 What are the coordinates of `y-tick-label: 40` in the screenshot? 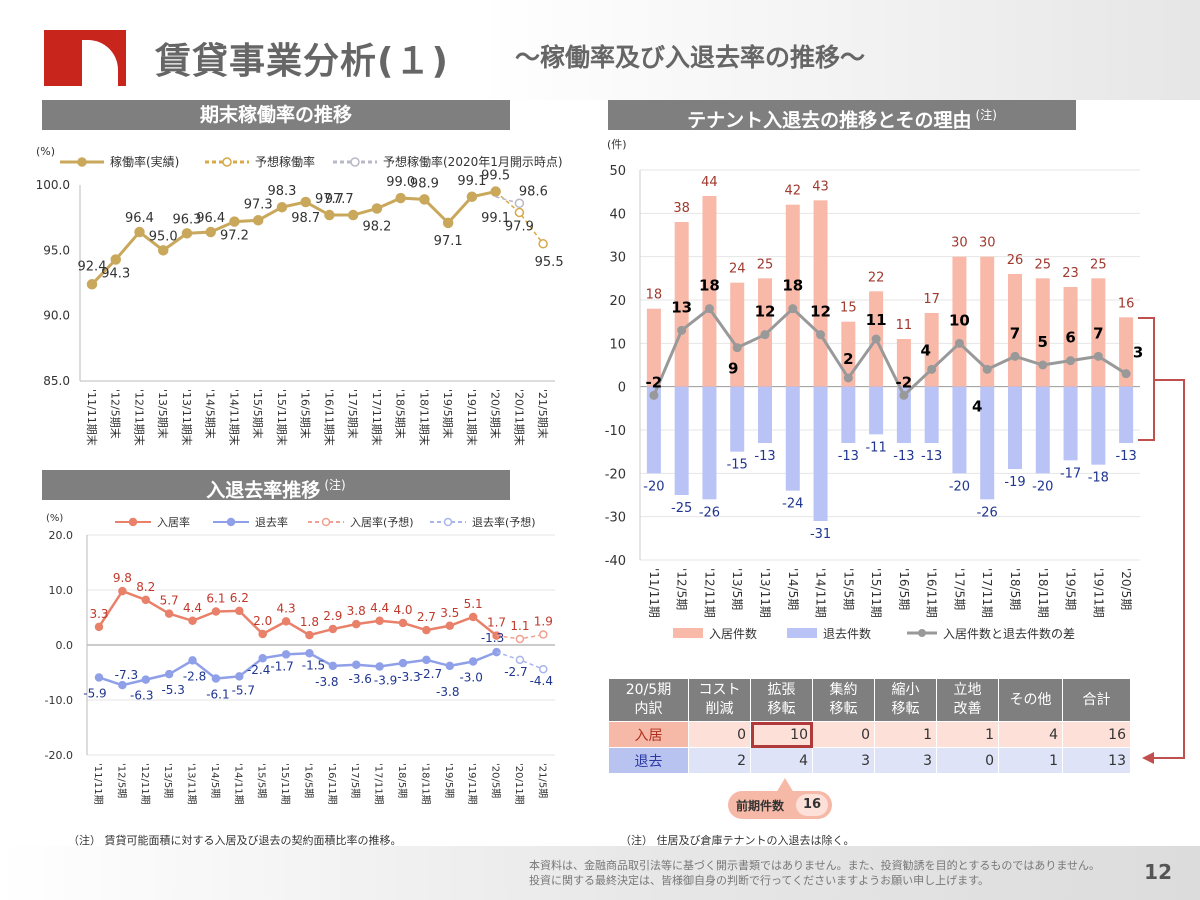 It's located at (617, 214).